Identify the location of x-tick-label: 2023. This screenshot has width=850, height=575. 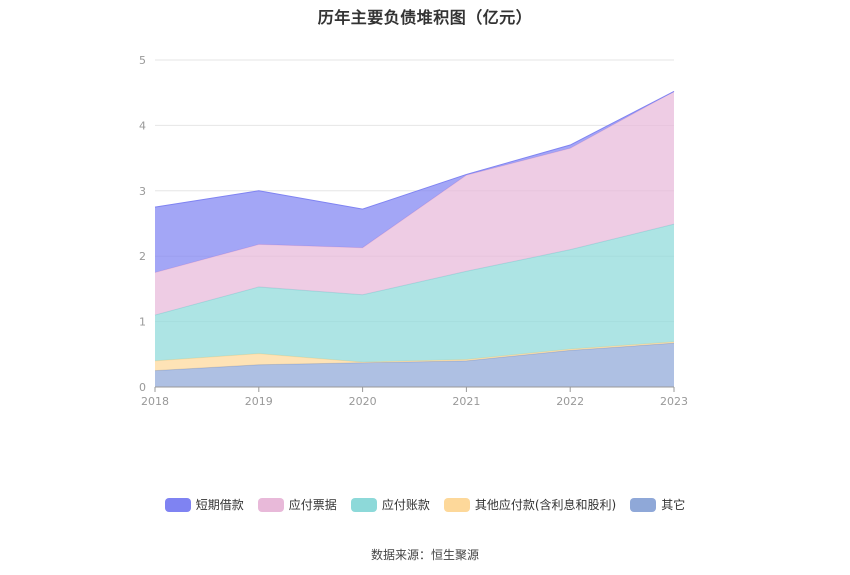
(674, 401).